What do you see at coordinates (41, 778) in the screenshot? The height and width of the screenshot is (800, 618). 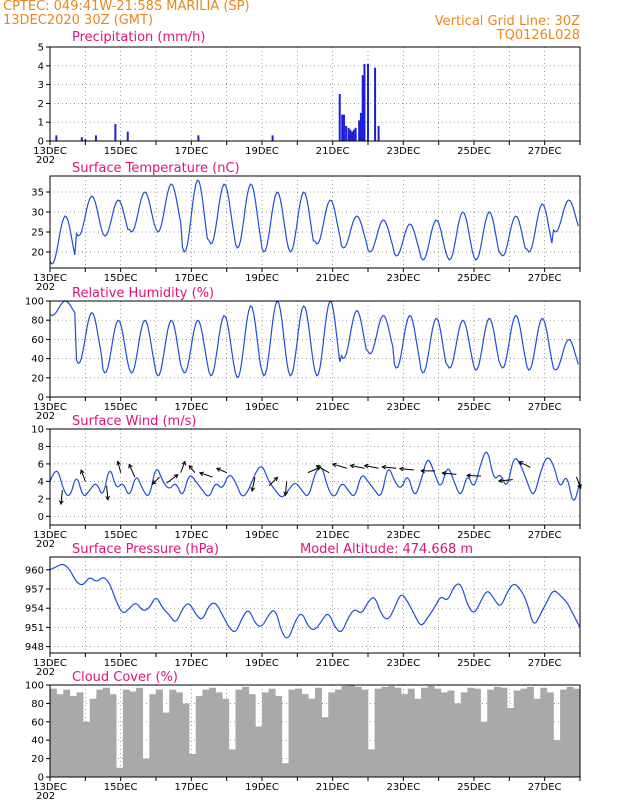 I see `y-tick-label: 0` at bounding box center [41, 778].